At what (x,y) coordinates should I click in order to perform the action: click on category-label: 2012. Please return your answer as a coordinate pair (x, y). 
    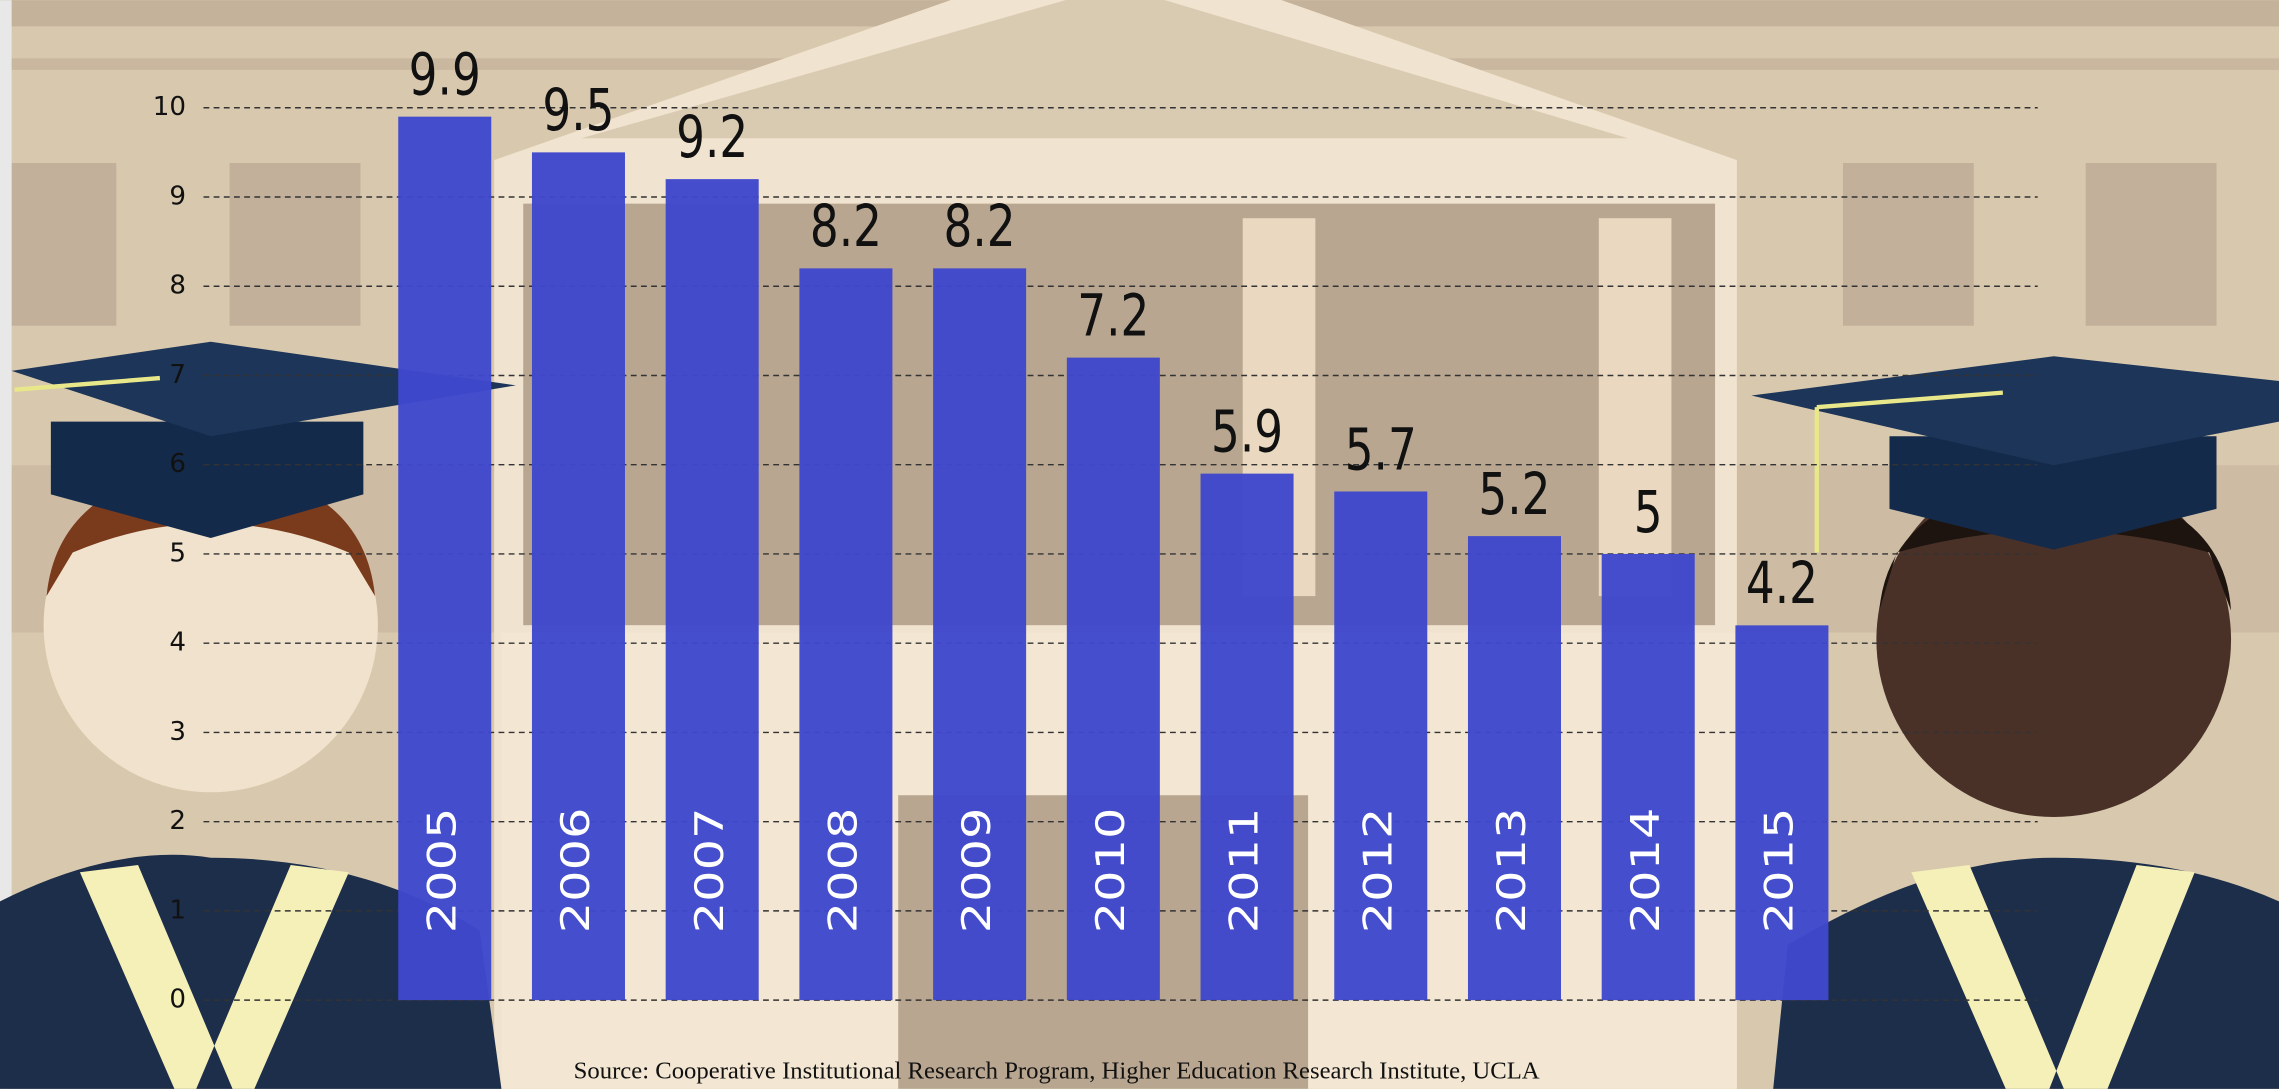
    Looking at the image, I should click on (1377, 871).